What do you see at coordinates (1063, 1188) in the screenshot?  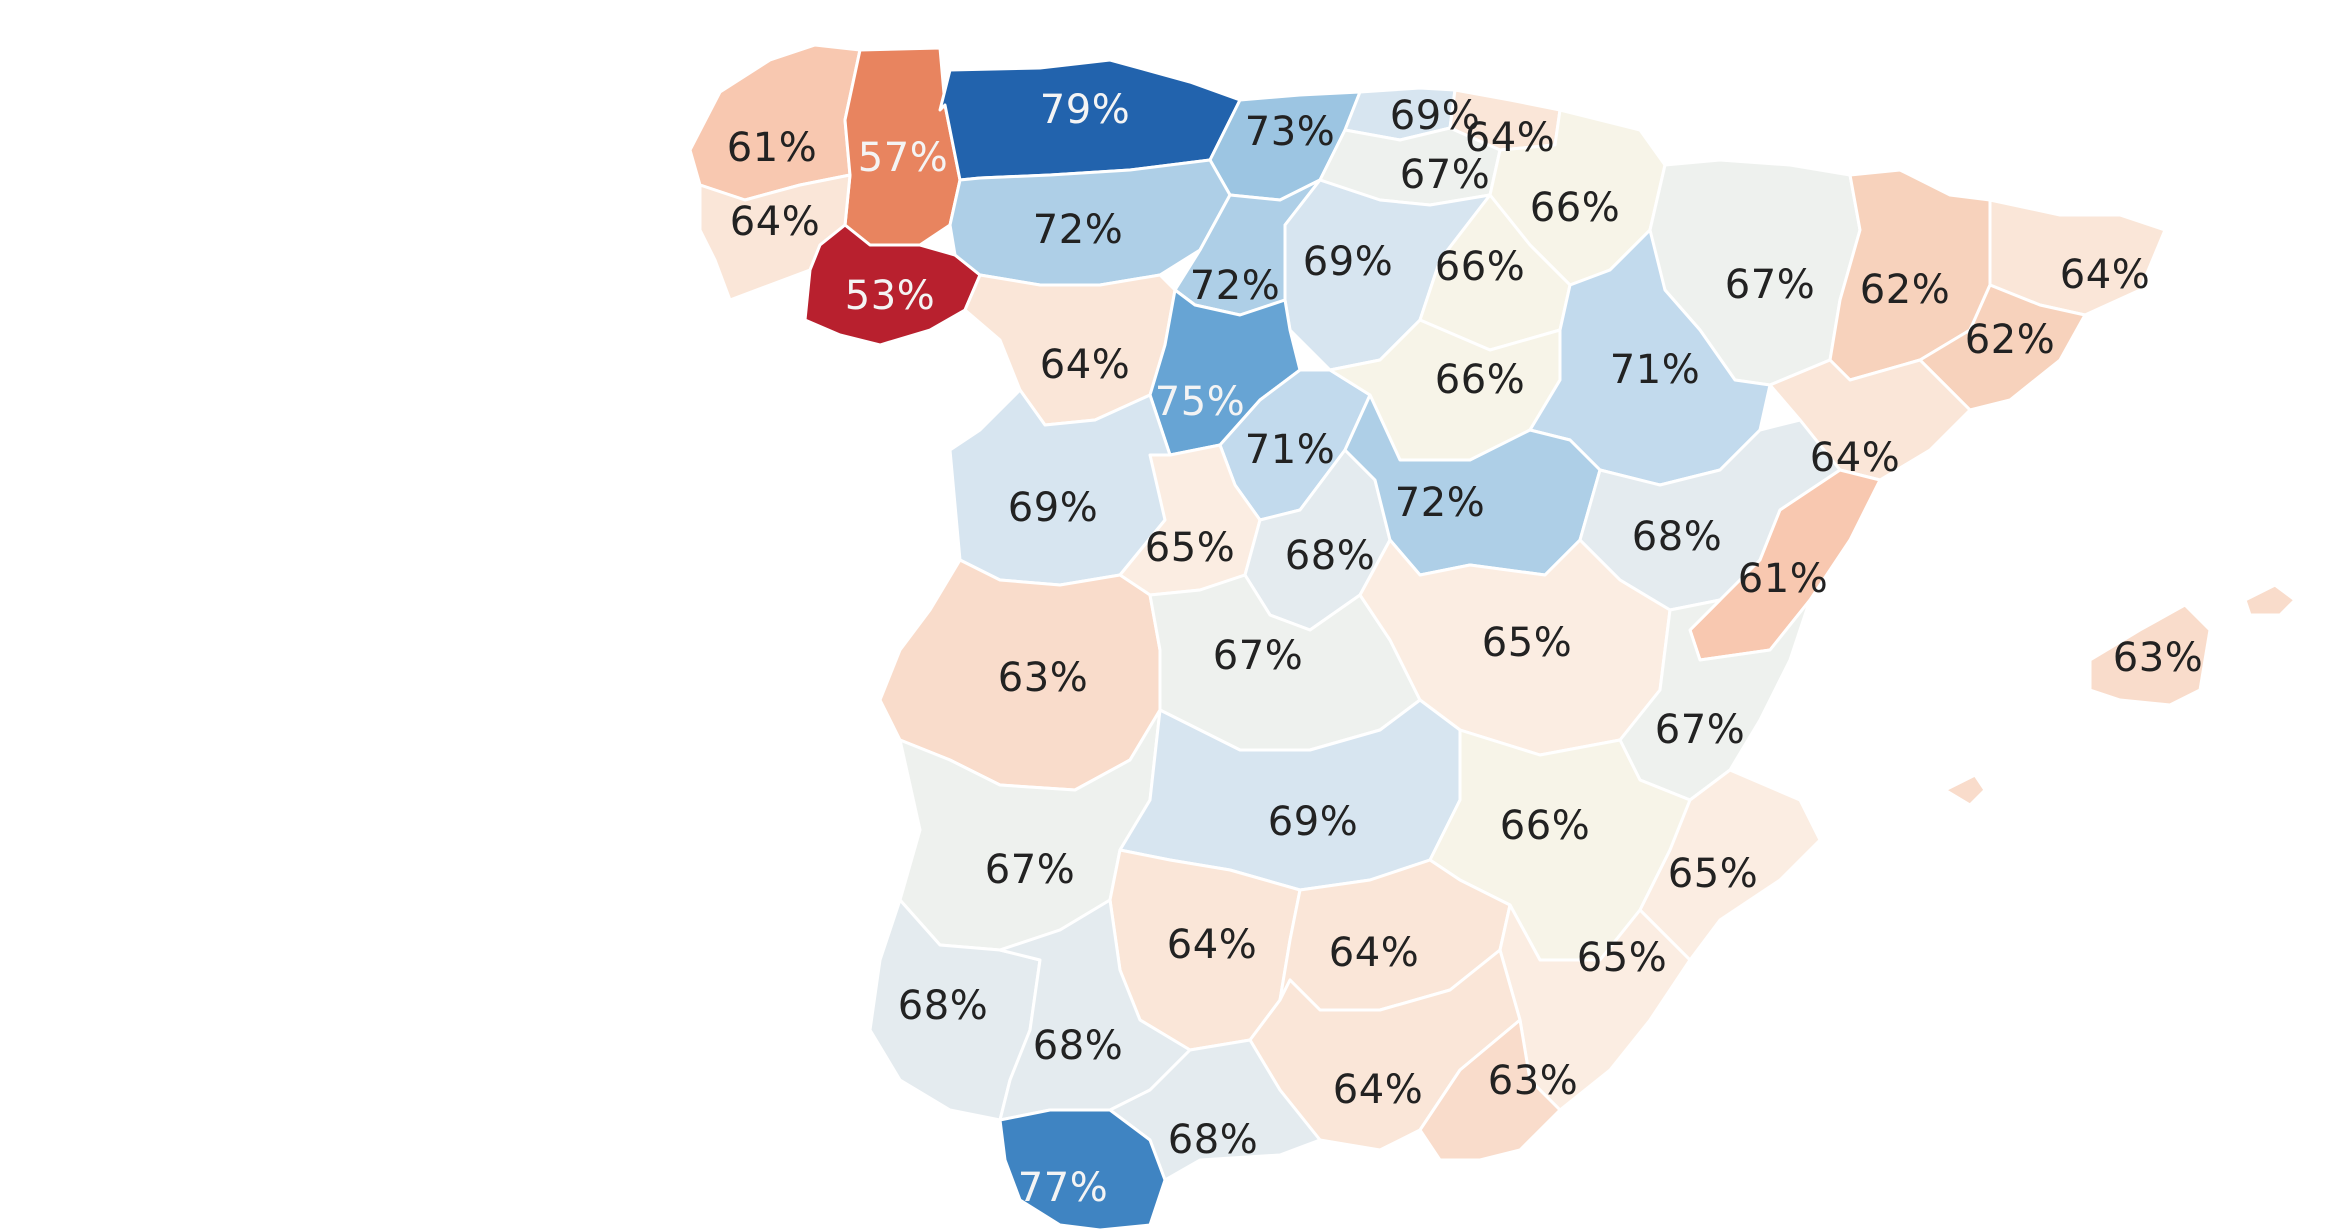 I see `province-label-cadiz: 77%` at bounding box center [1063, 1188].